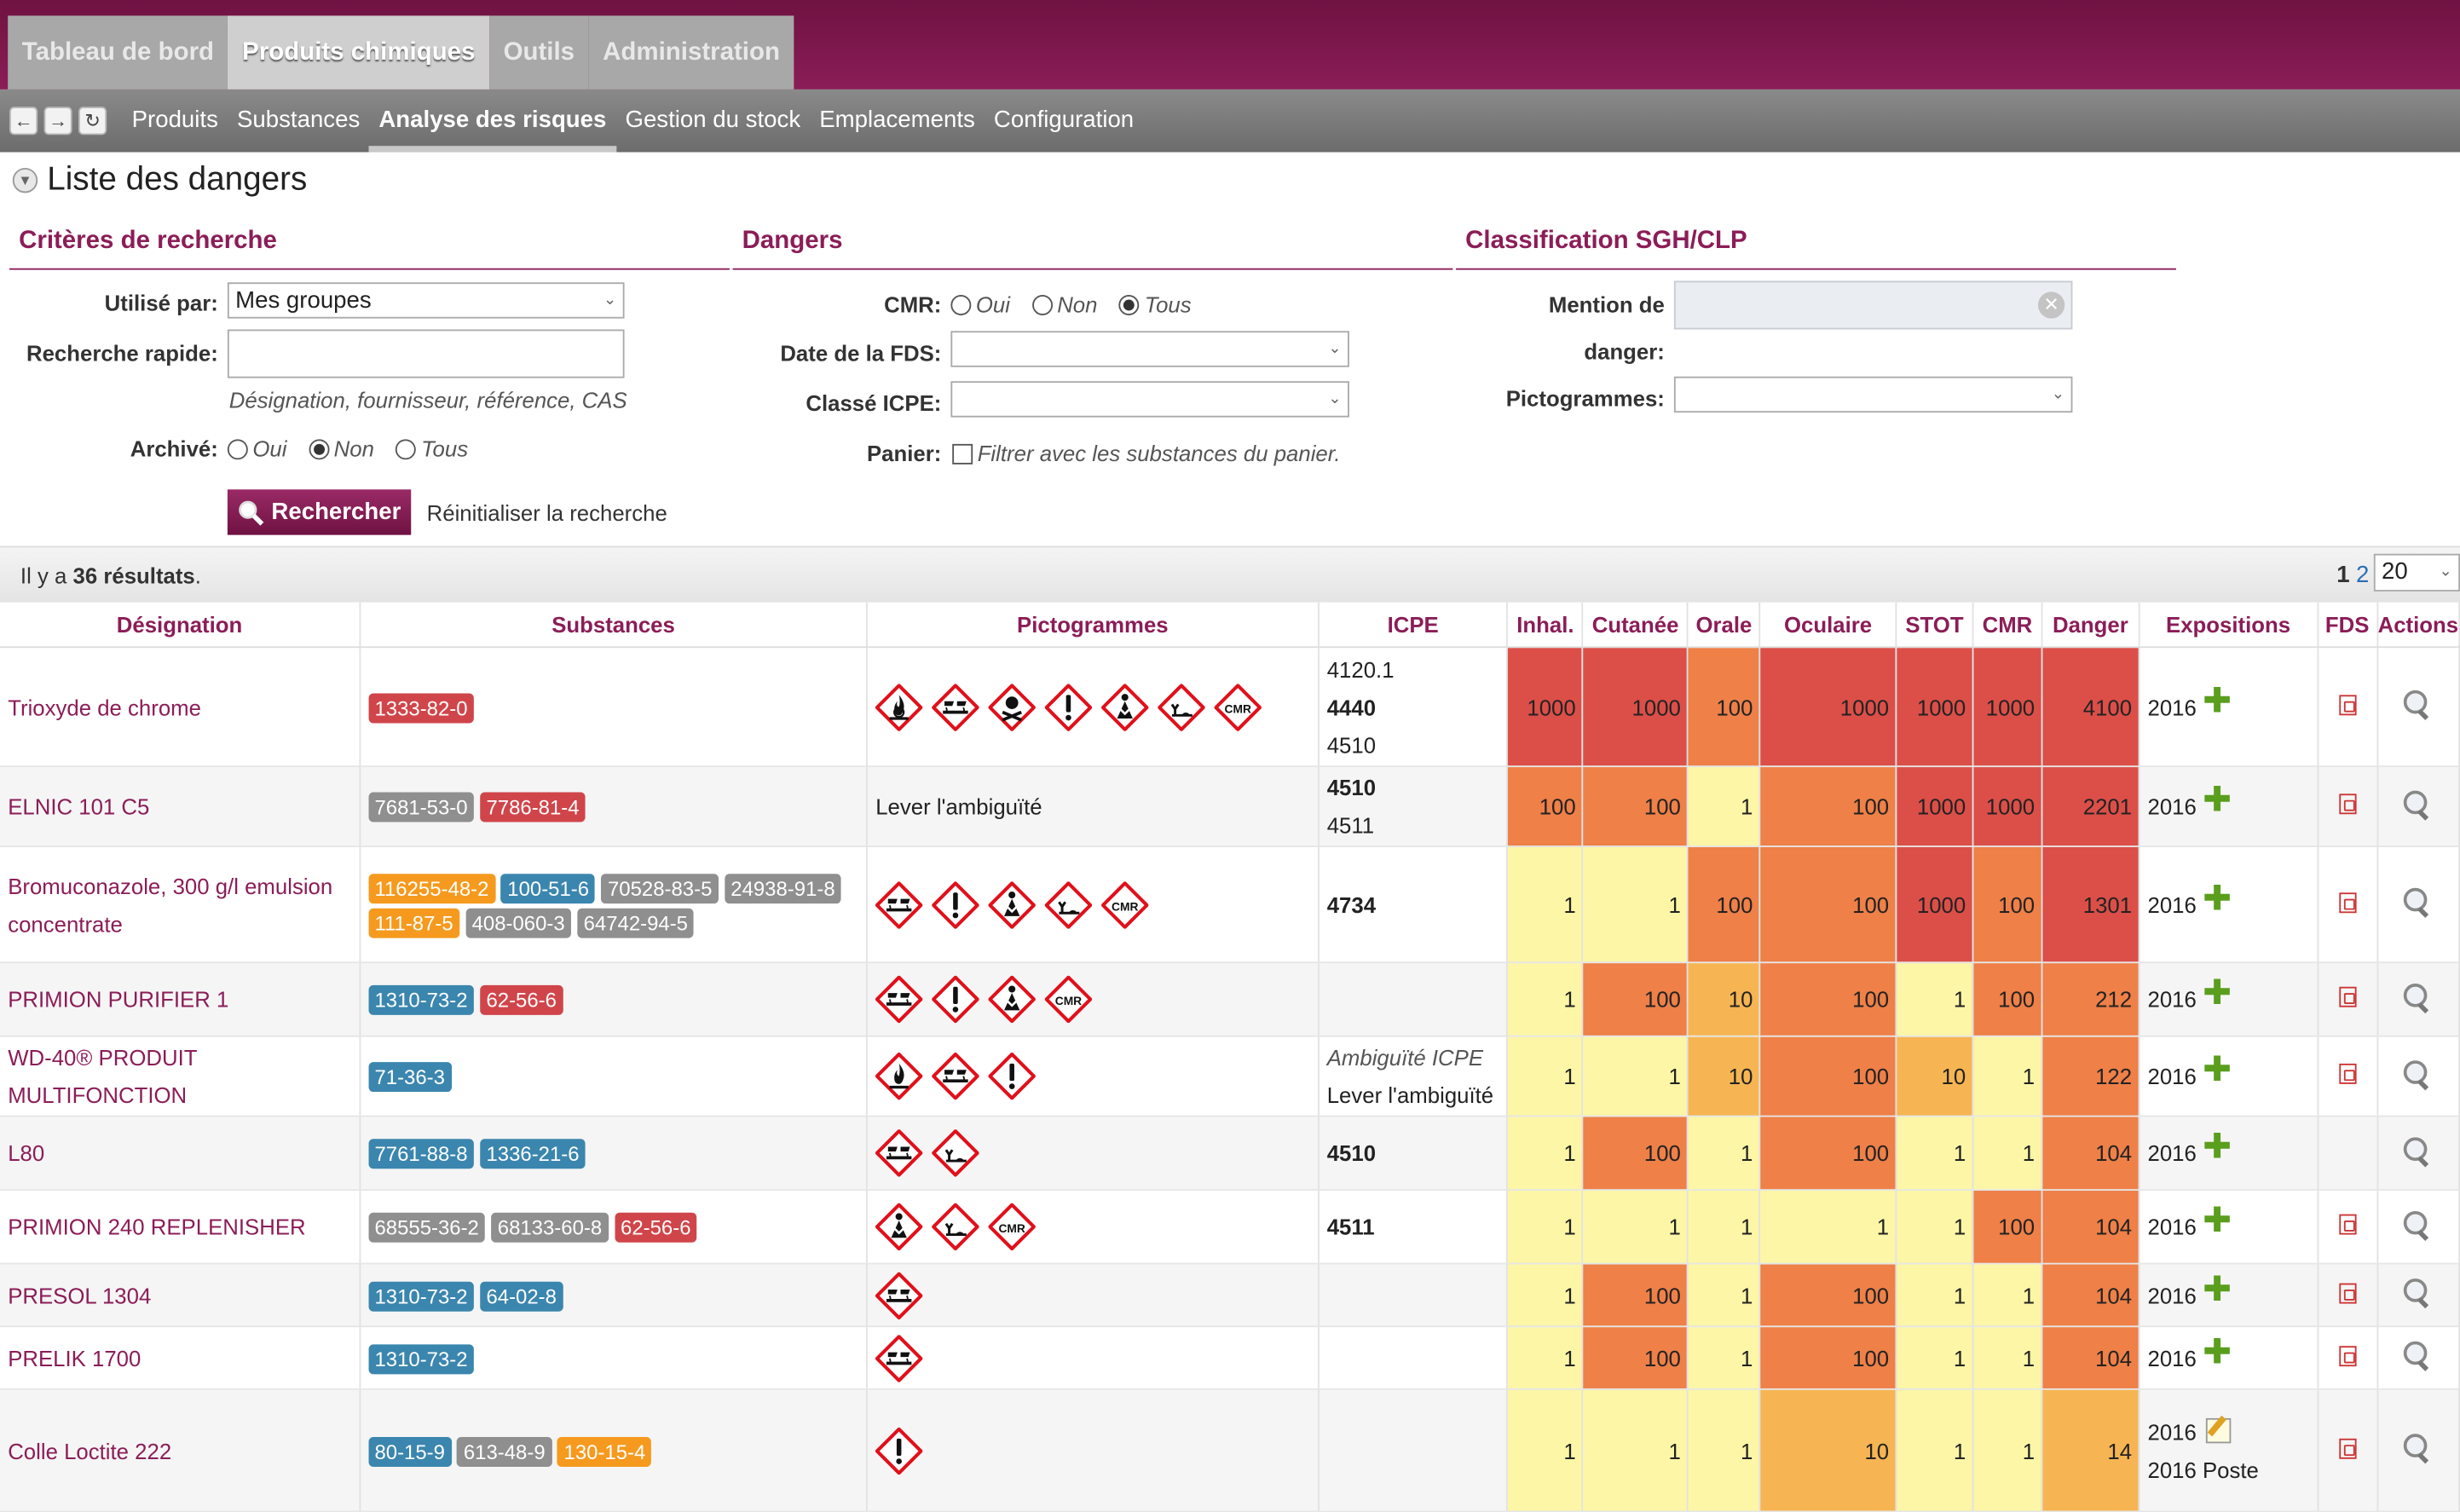  I want to click on cas-badge: 100-51-6, so click(548, 888).